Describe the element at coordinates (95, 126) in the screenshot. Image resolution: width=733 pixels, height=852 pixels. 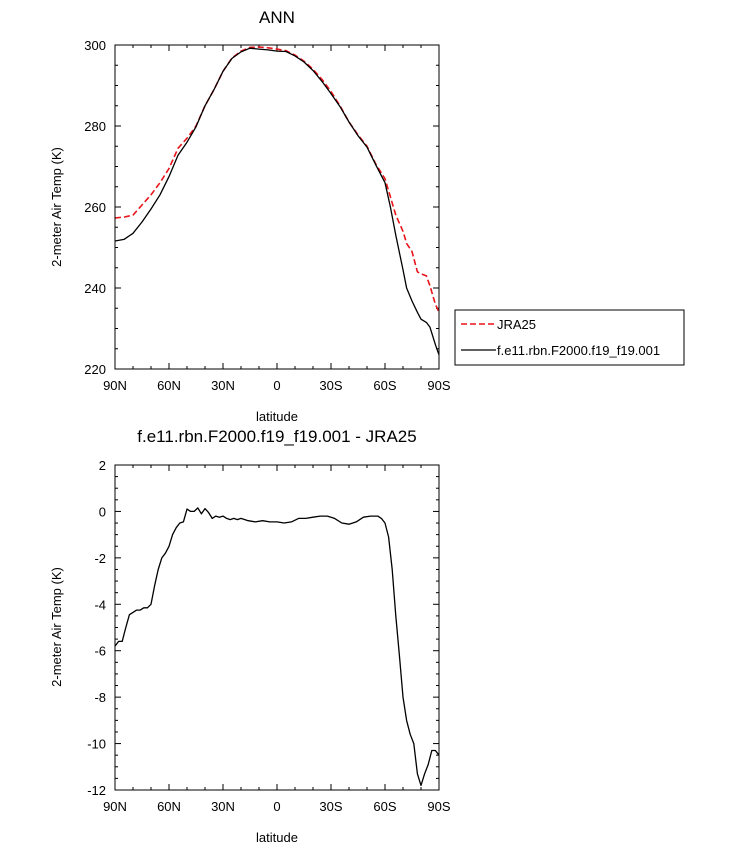
I see `y-tick-label: 280` at that location.